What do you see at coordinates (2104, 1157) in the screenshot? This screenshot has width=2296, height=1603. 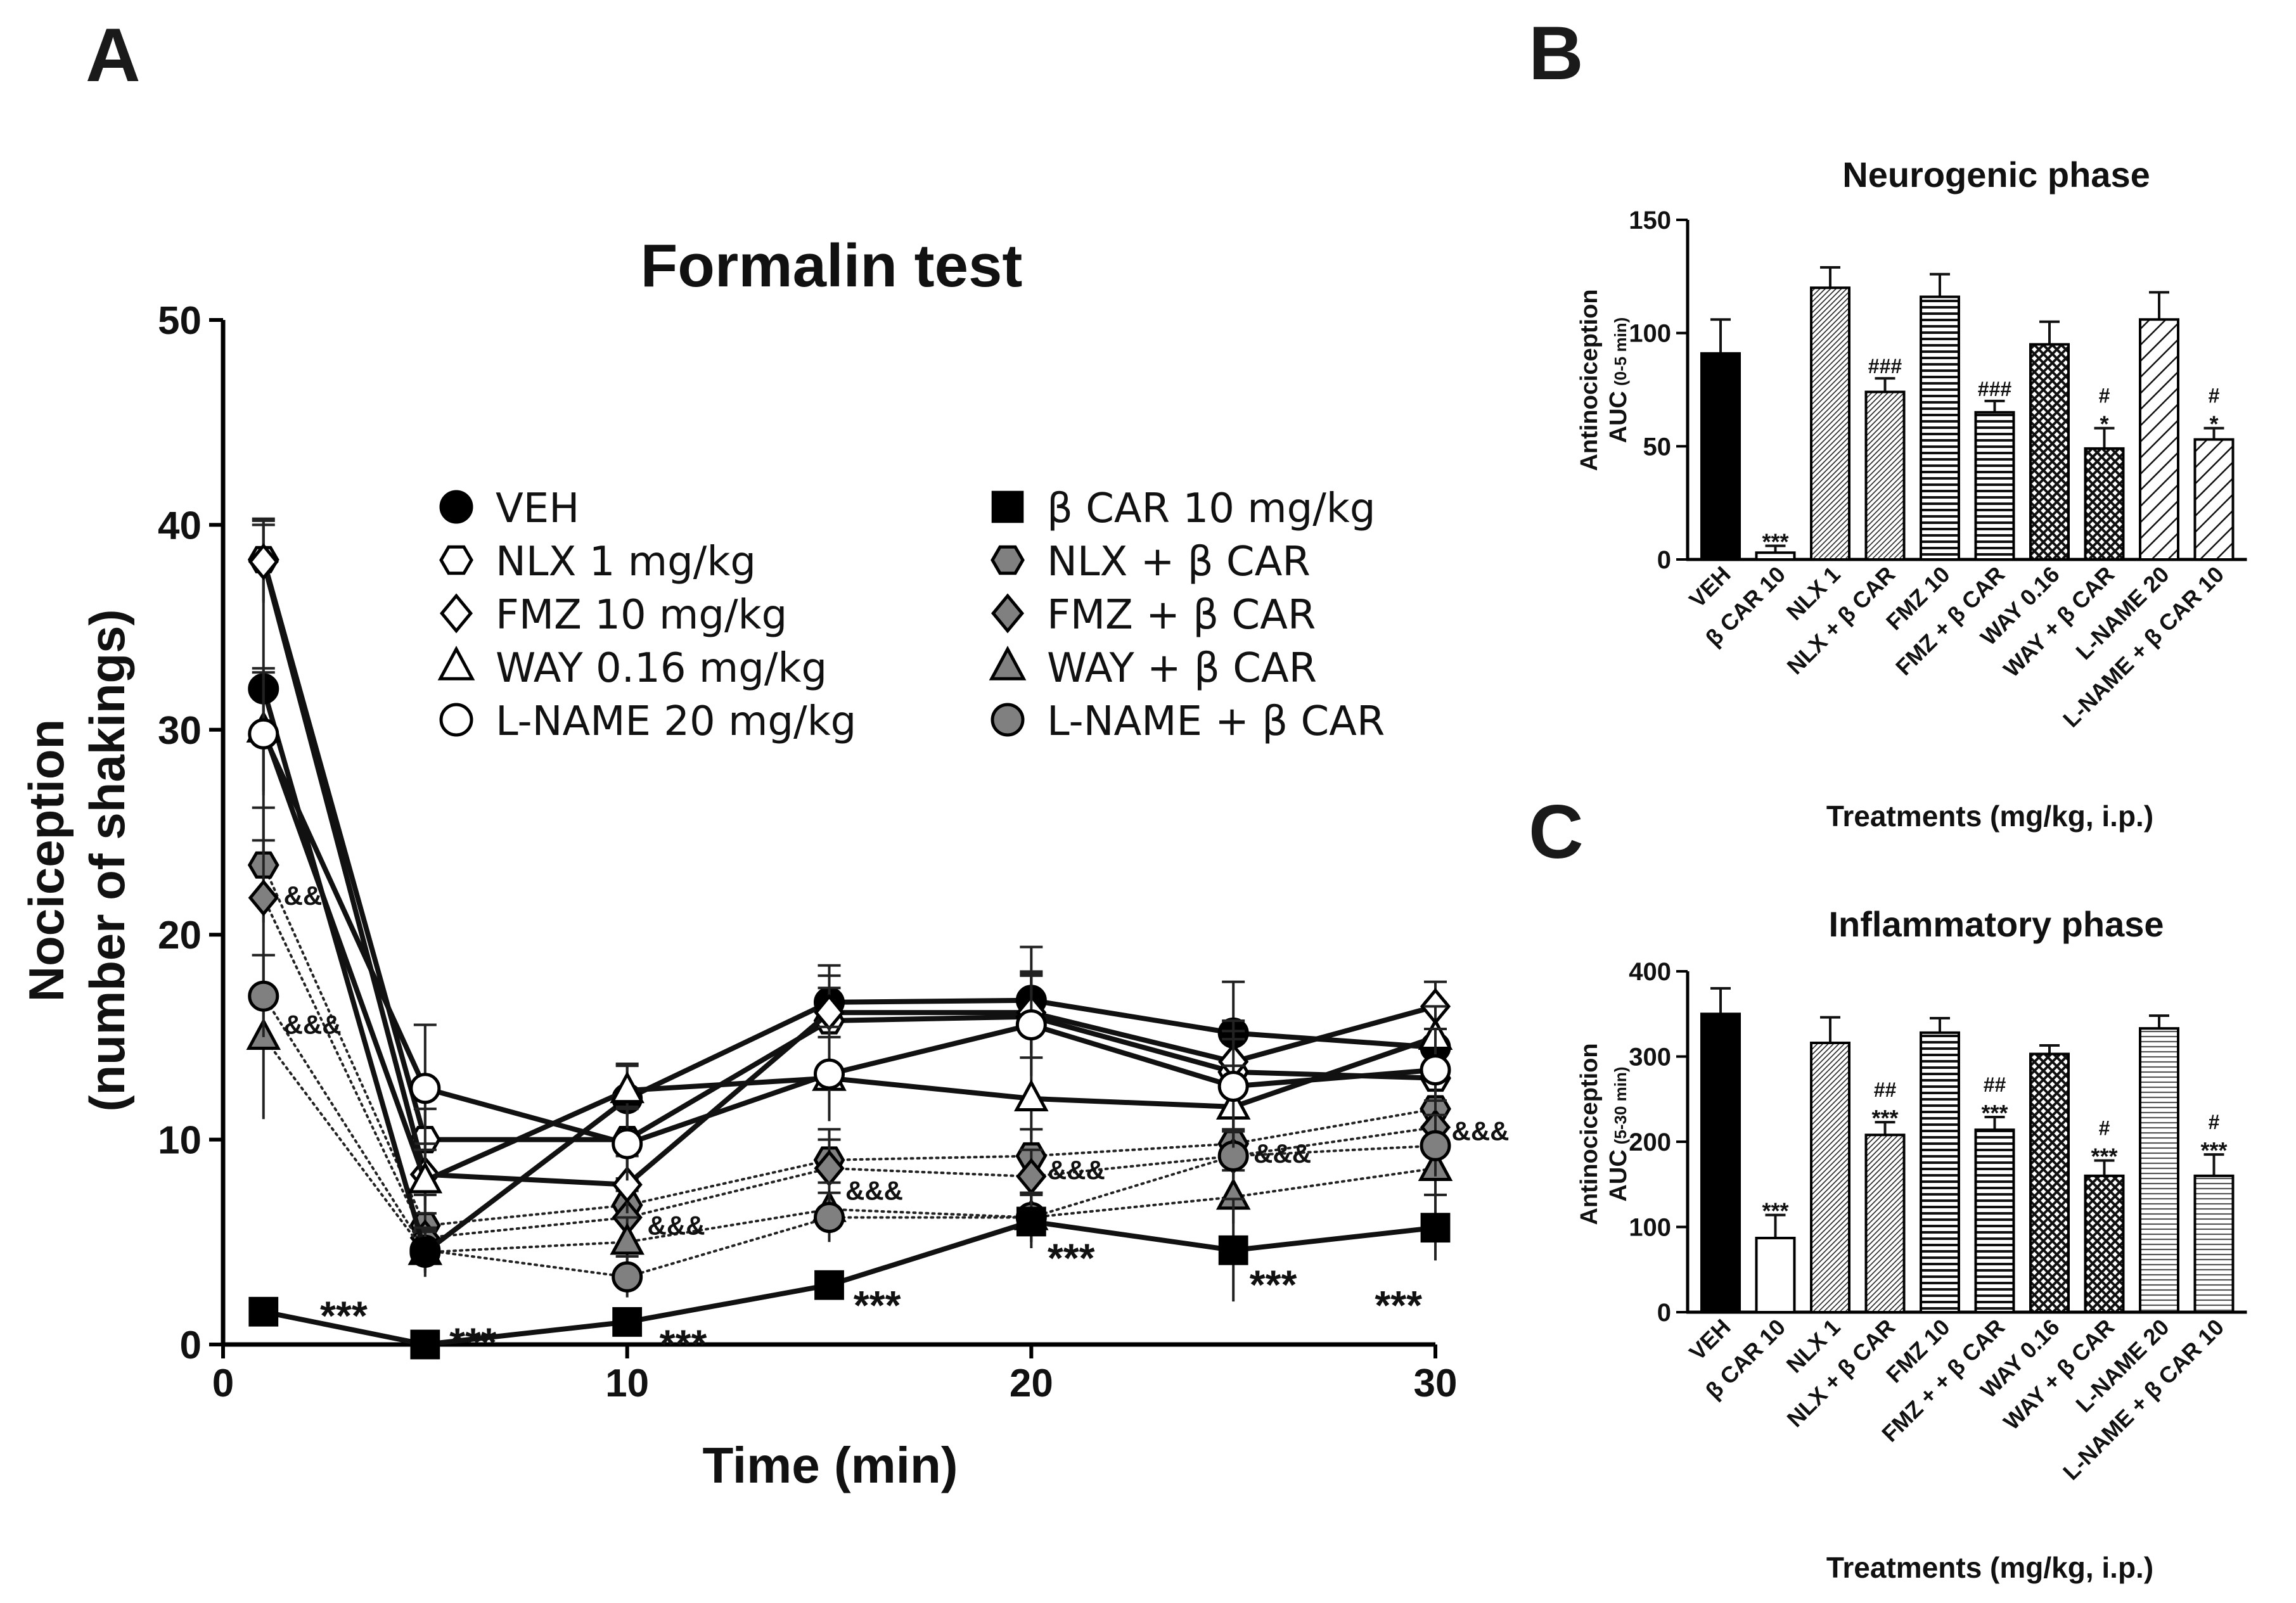 I see `chart-c-significance-7-1: ***` at bounding box center [2104, 1157].